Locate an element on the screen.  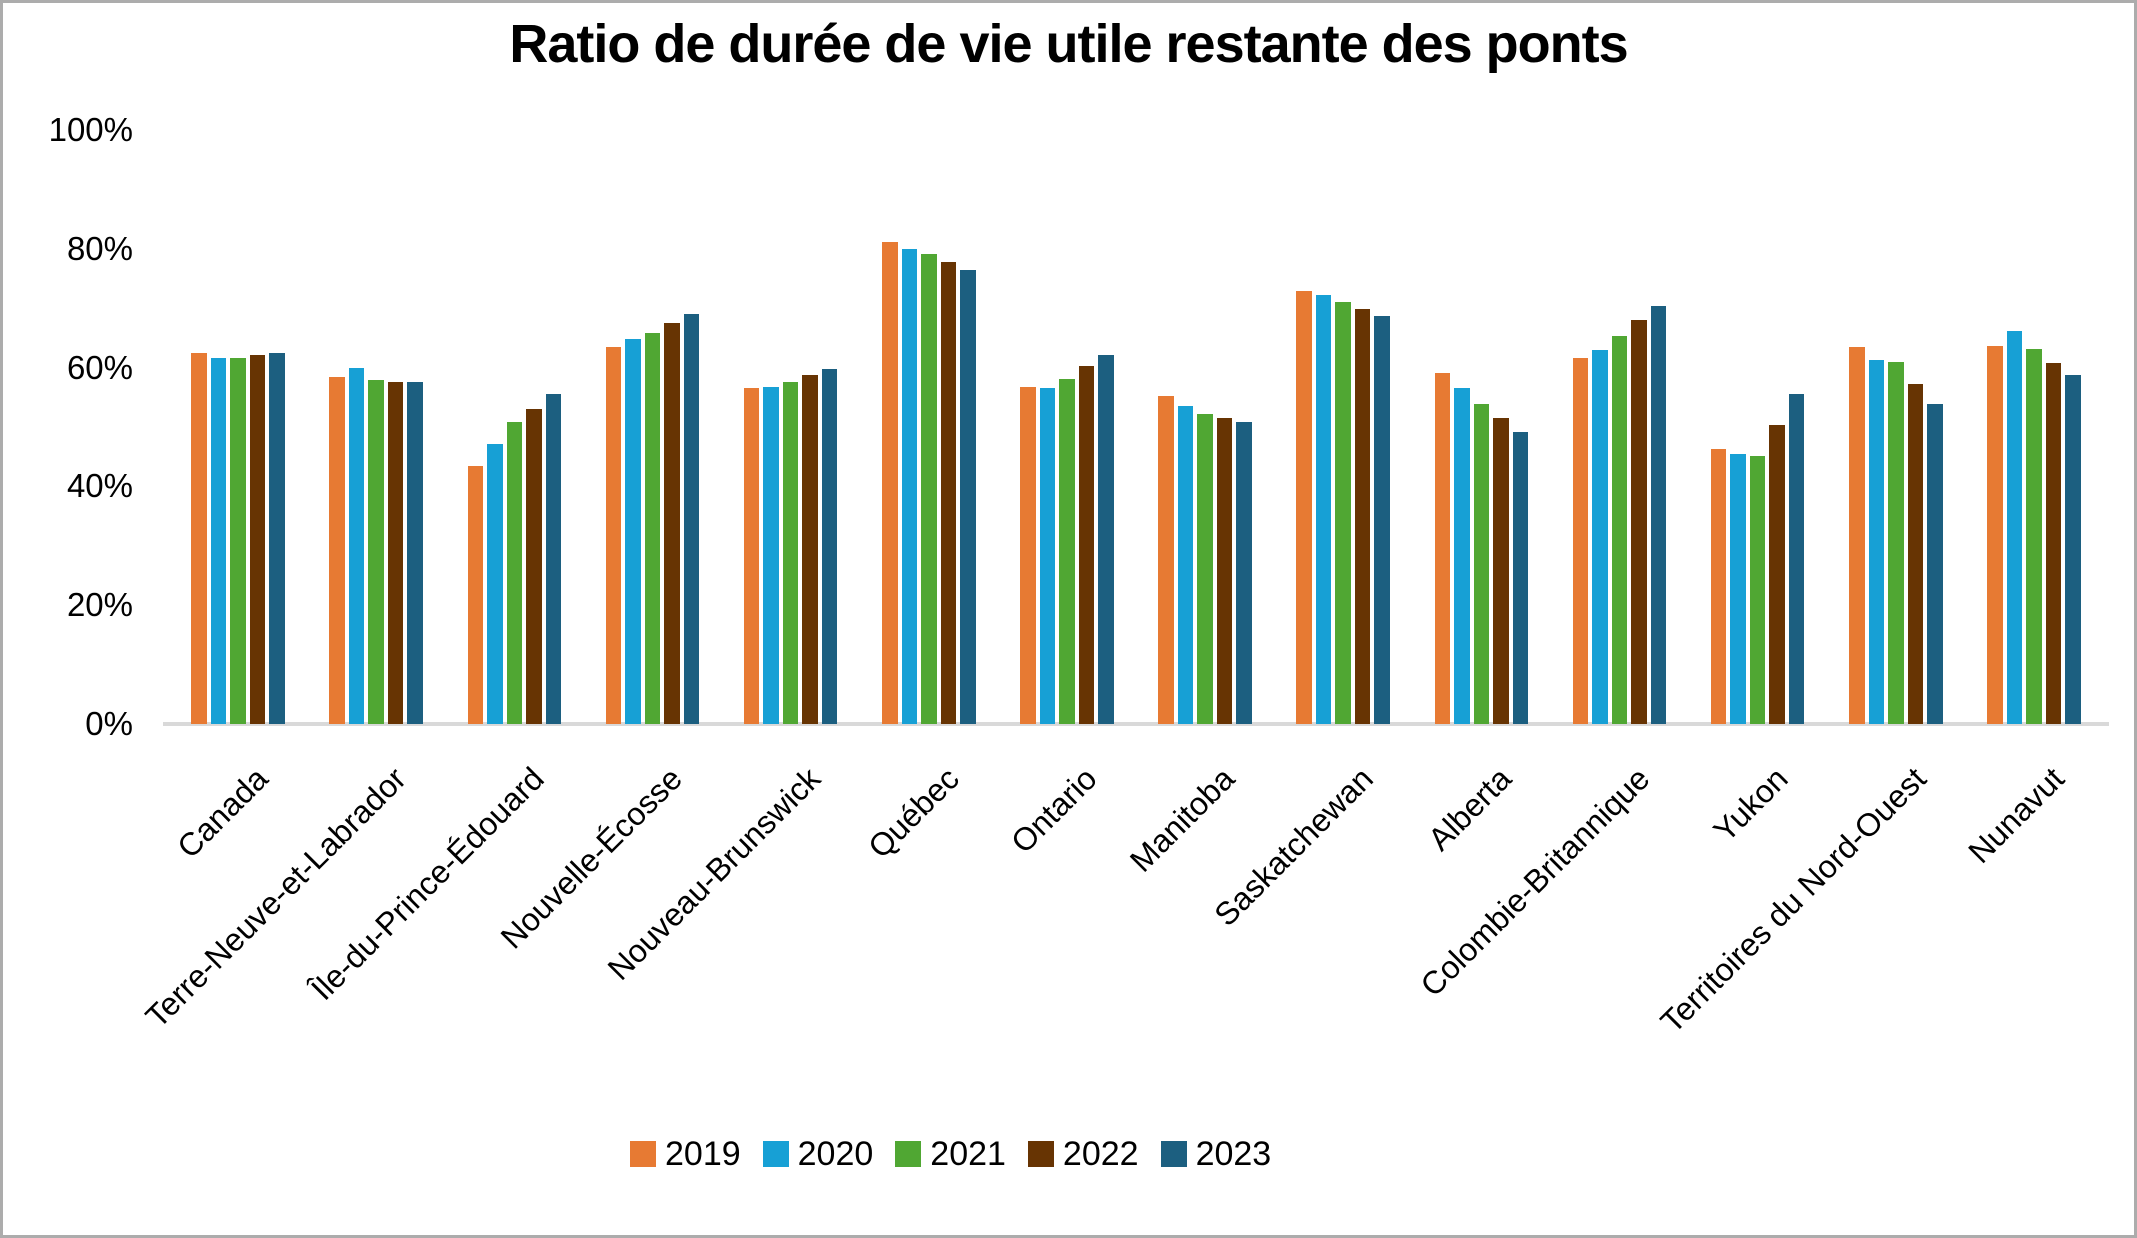
legend-swatch-2019 is located at coordinates (643, 1154).